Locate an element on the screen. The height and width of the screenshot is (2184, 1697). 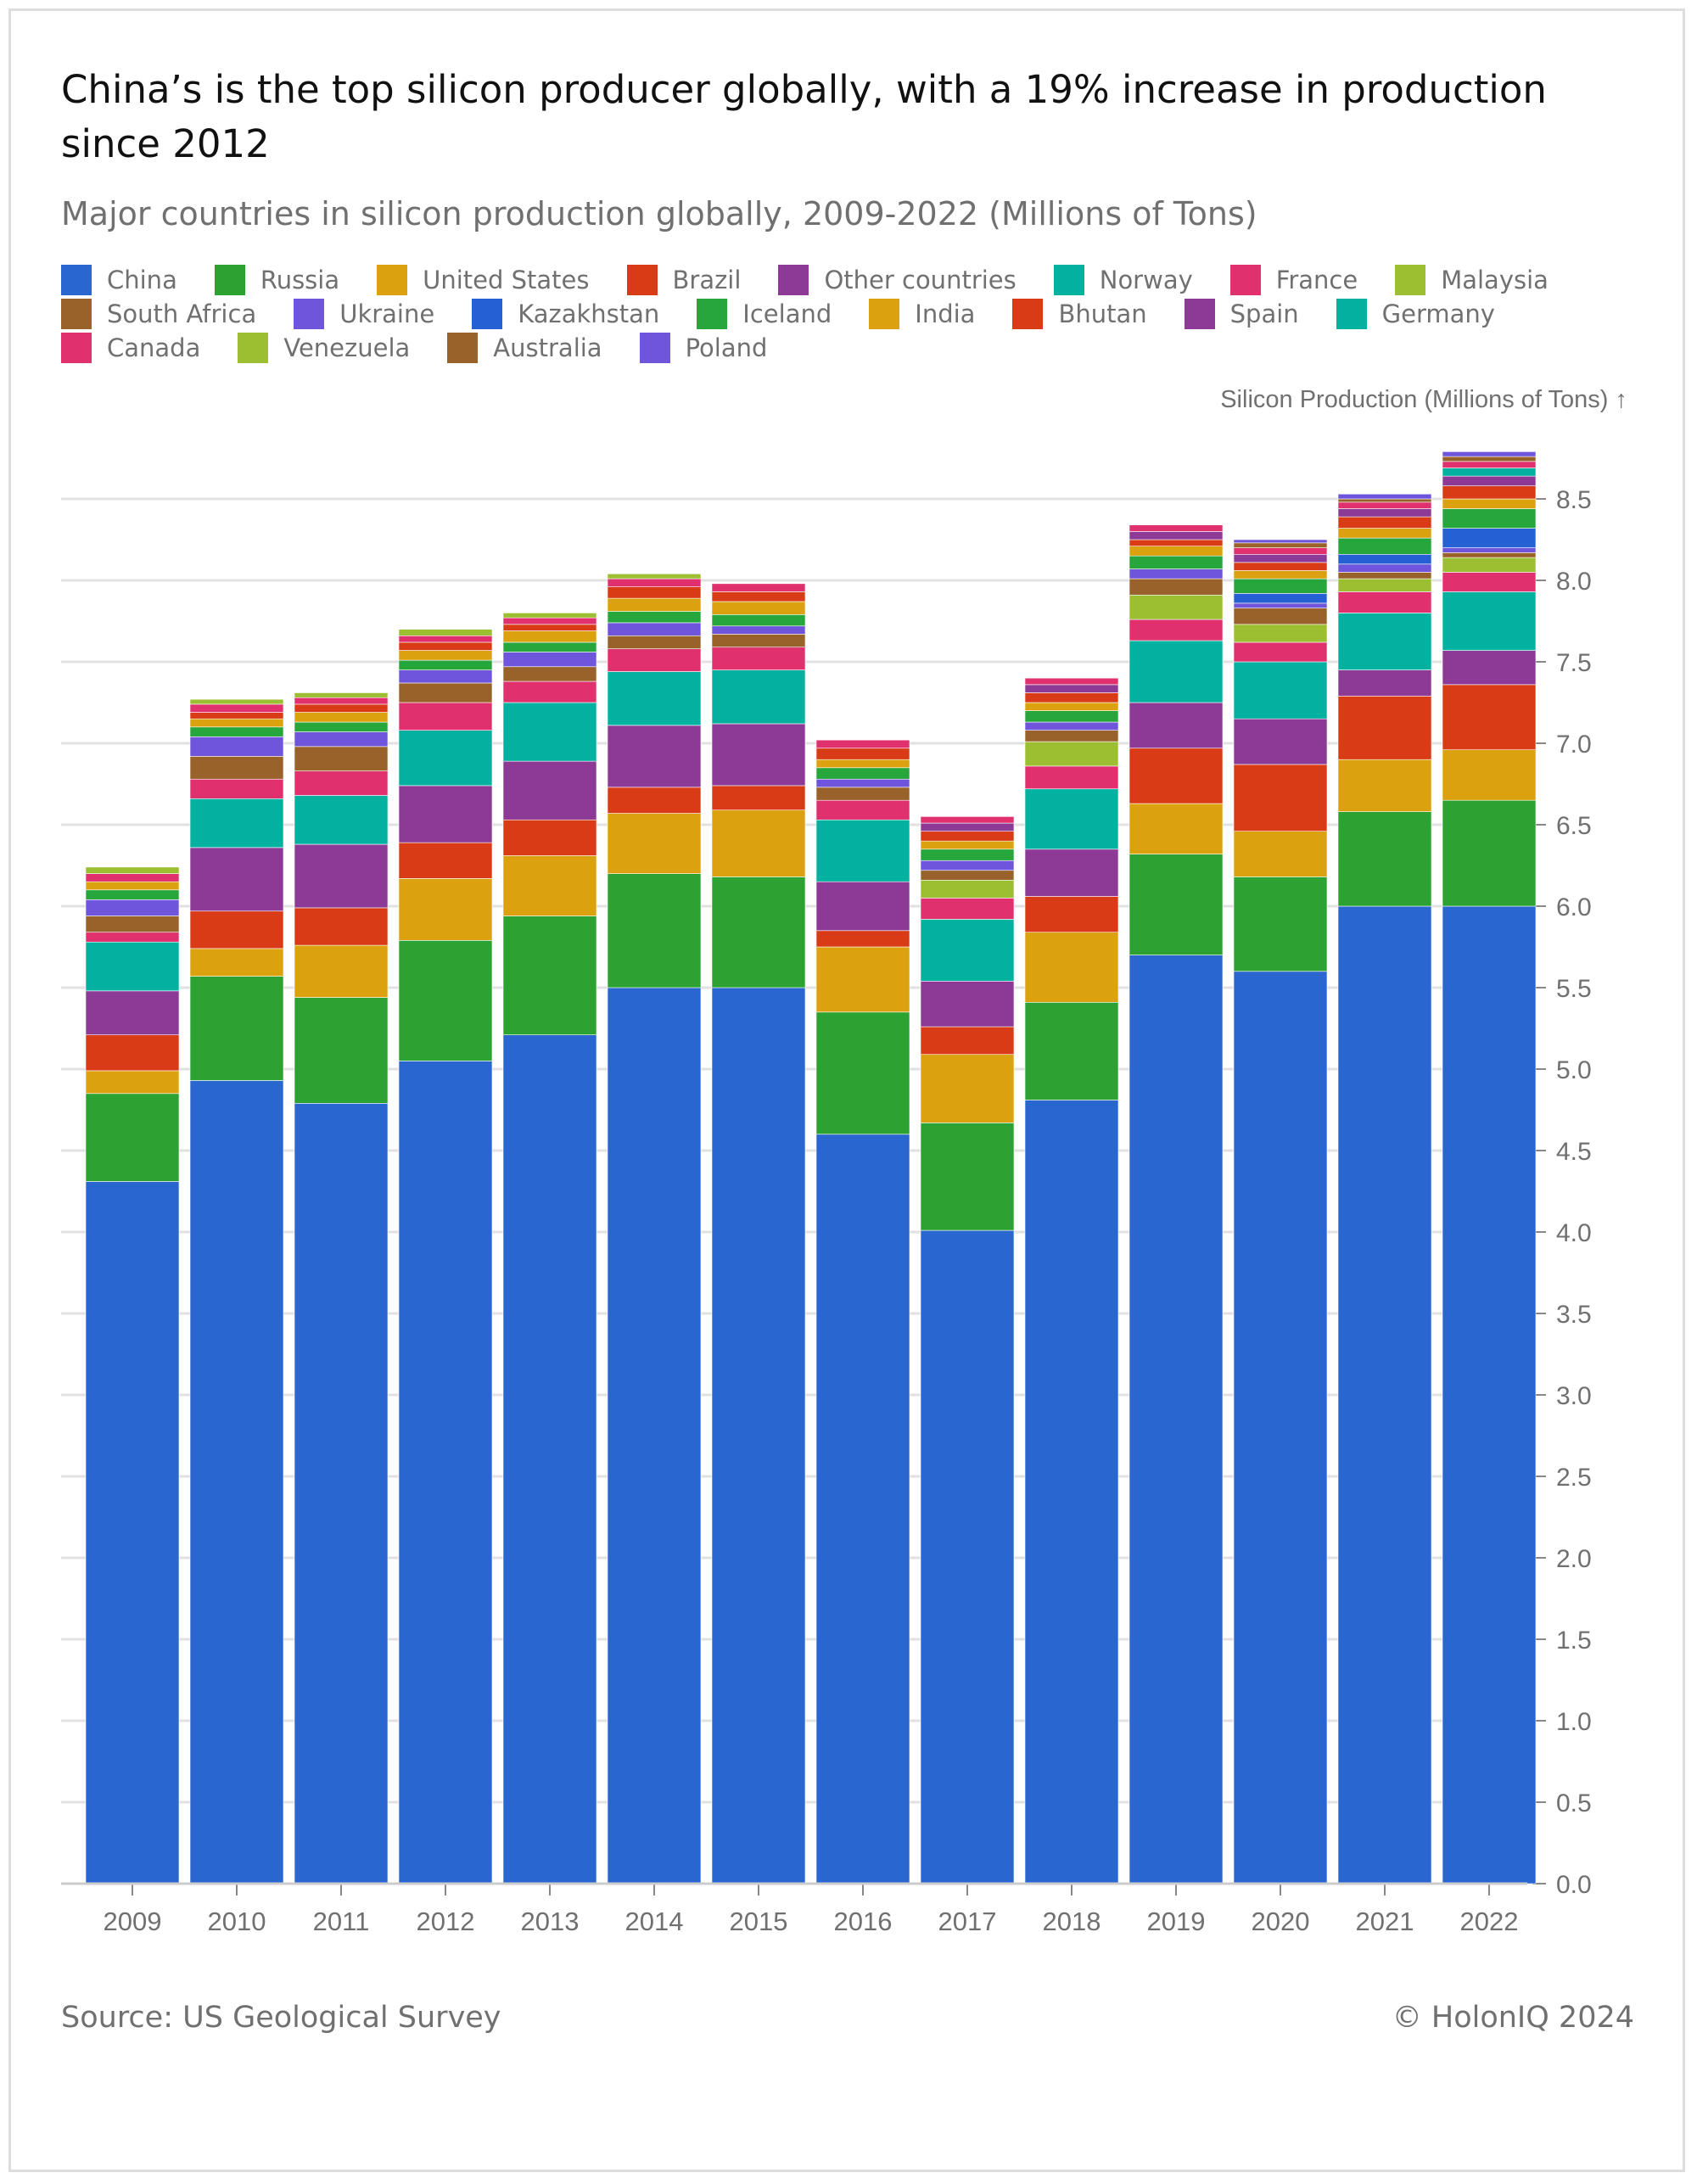
legend-label: Australia is located at coordinates (547, 347).